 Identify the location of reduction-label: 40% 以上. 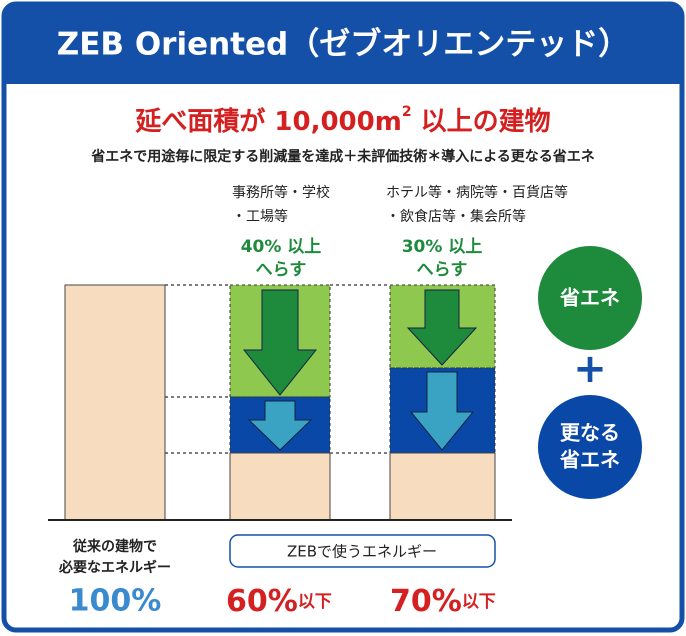
(281, 247).